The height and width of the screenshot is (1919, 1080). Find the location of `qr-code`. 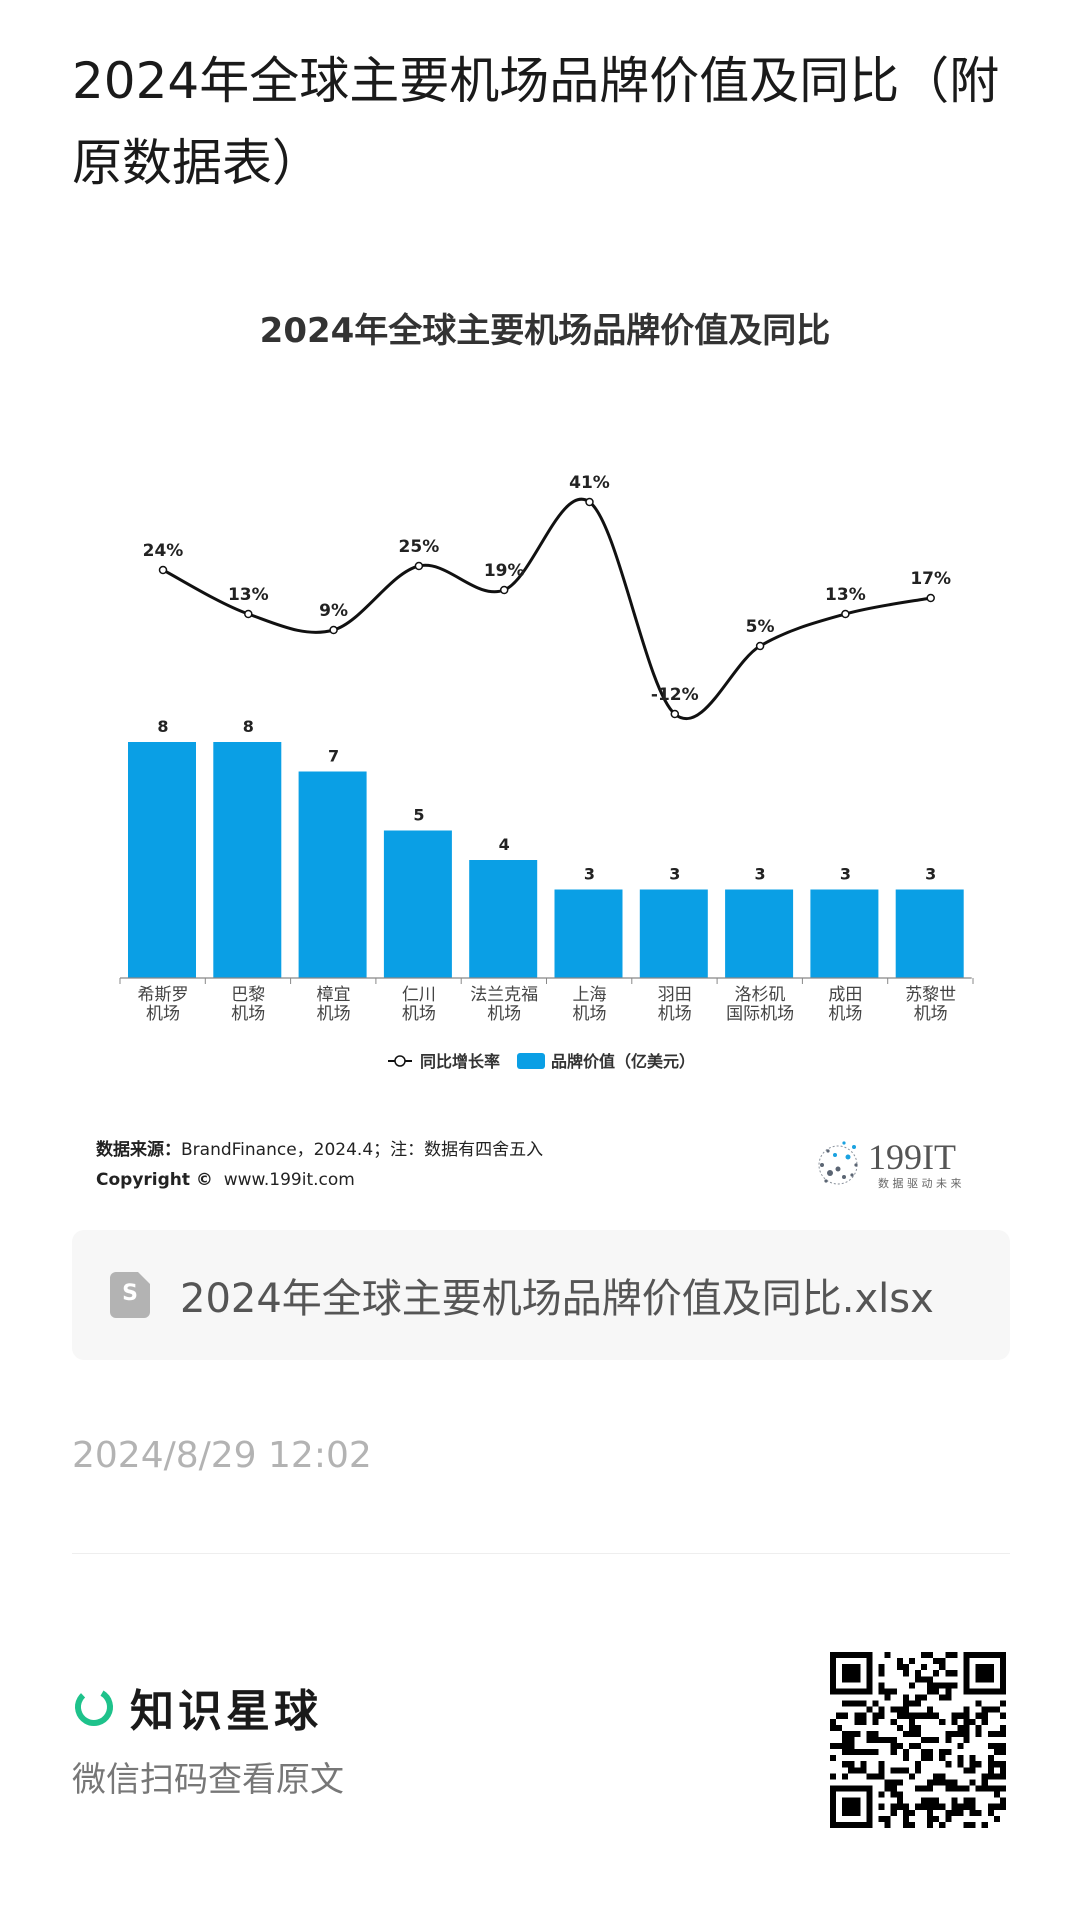

qr-code is located at coordinates (918, 1740).